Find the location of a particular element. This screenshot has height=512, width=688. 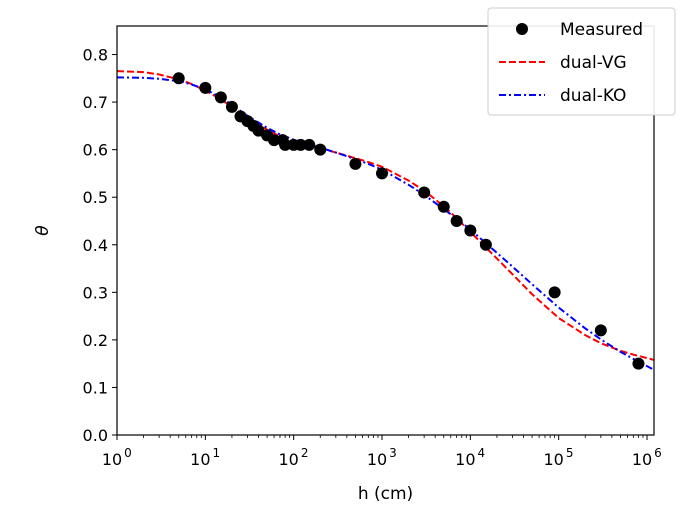

y-tick-label-3: 0.3 is located at coordinates (95, 292).